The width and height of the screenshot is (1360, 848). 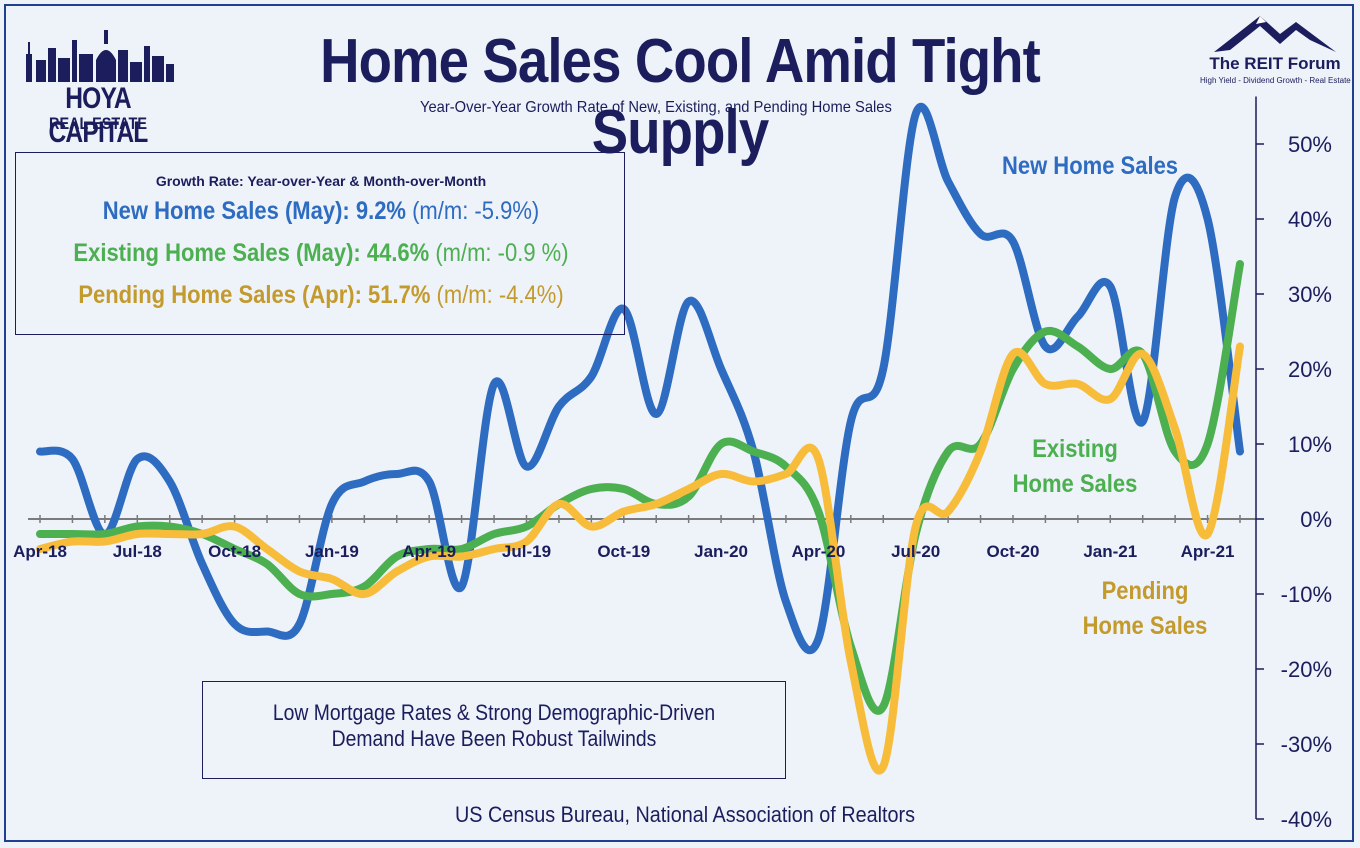 What do you see at coordinates (100, 56) in the screenshot?
I see `skyline-icon` at bounding box center [100, 56].